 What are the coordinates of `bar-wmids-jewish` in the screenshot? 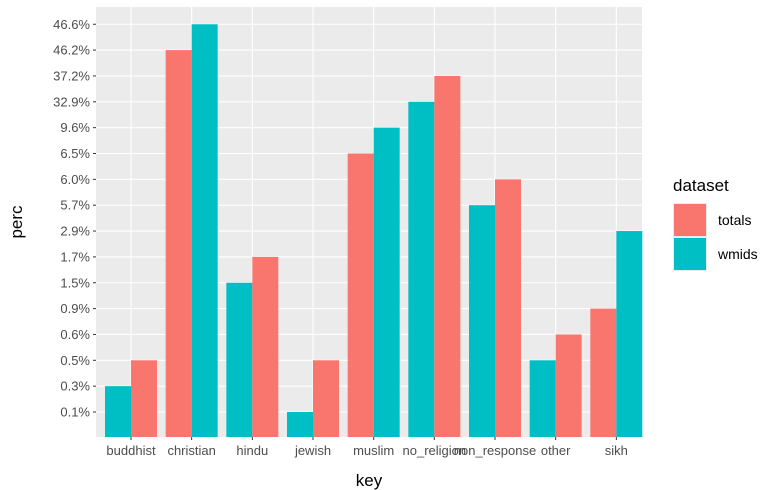 It's located at (300, 424).